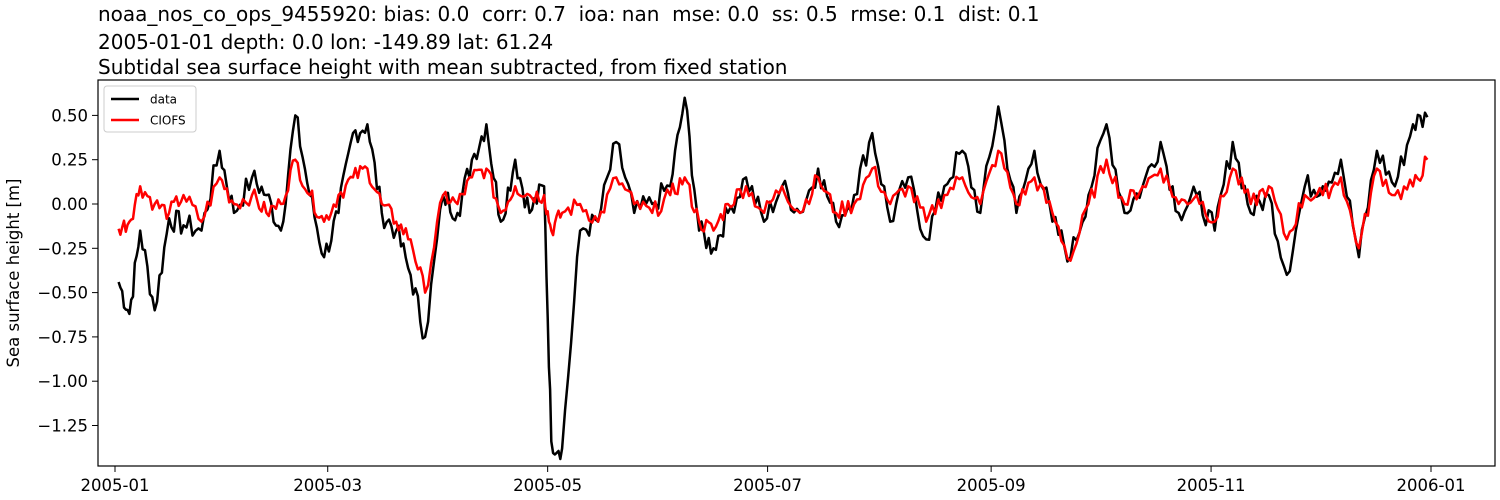 This screenshot has height=500, width=1500. What do you see at coordinates (547, 485) in the screenshot?
I see `x-tick-label: 2005-05` at bounding box center [547, 485].